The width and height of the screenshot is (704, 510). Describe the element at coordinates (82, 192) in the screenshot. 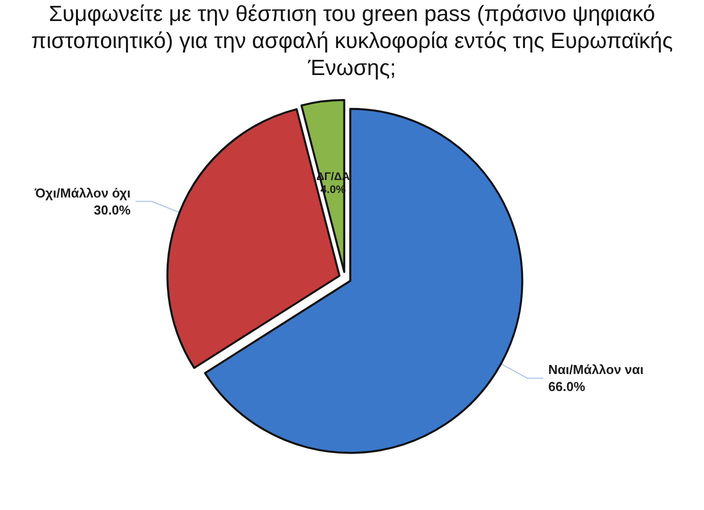

I see `slice-label: Όχι/Μάλλον όχι` at that location.